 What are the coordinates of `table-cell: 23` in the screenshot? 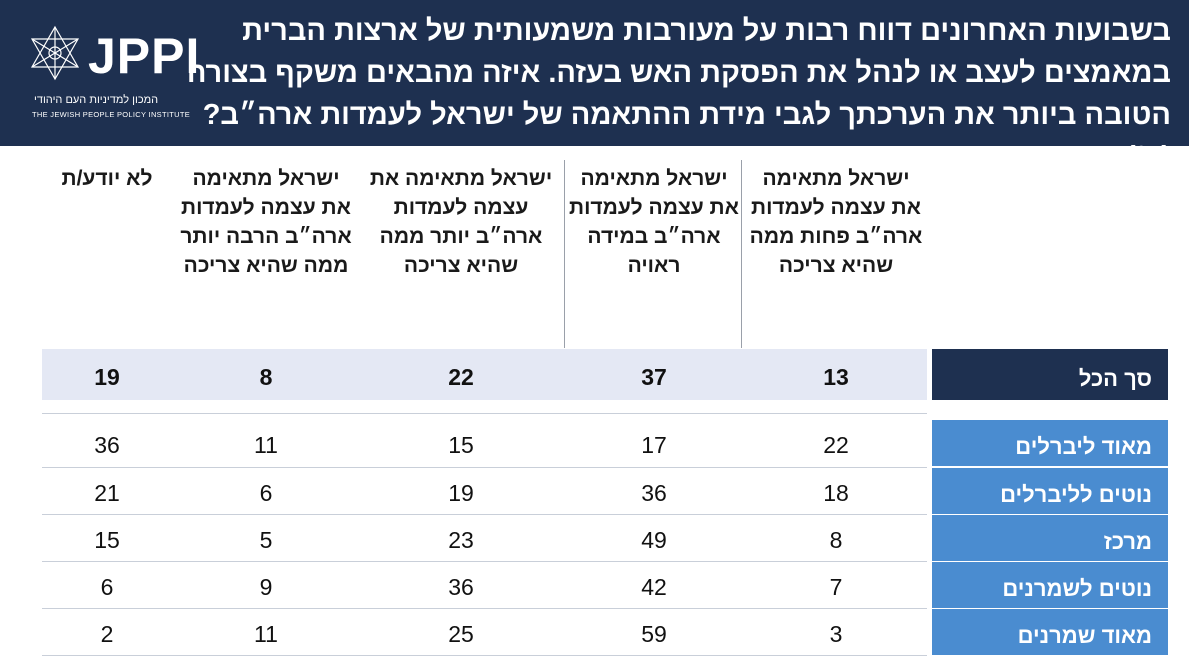 It's located at (461, 540).